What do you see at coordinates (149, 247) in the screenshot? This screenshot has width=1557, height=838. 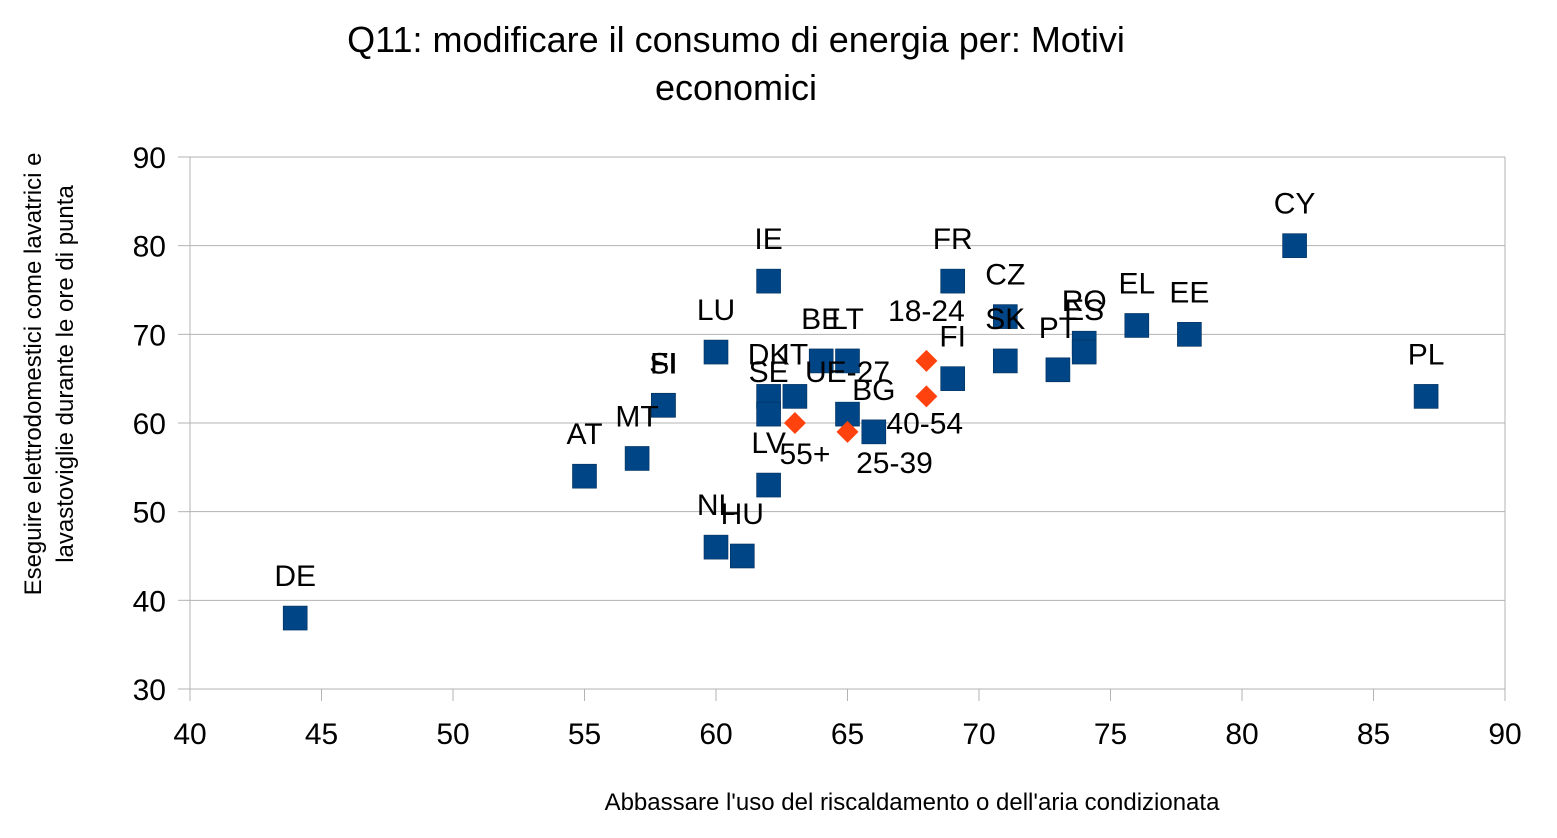 I see `y-tick-label: 80` at bounding box center [149, 247].